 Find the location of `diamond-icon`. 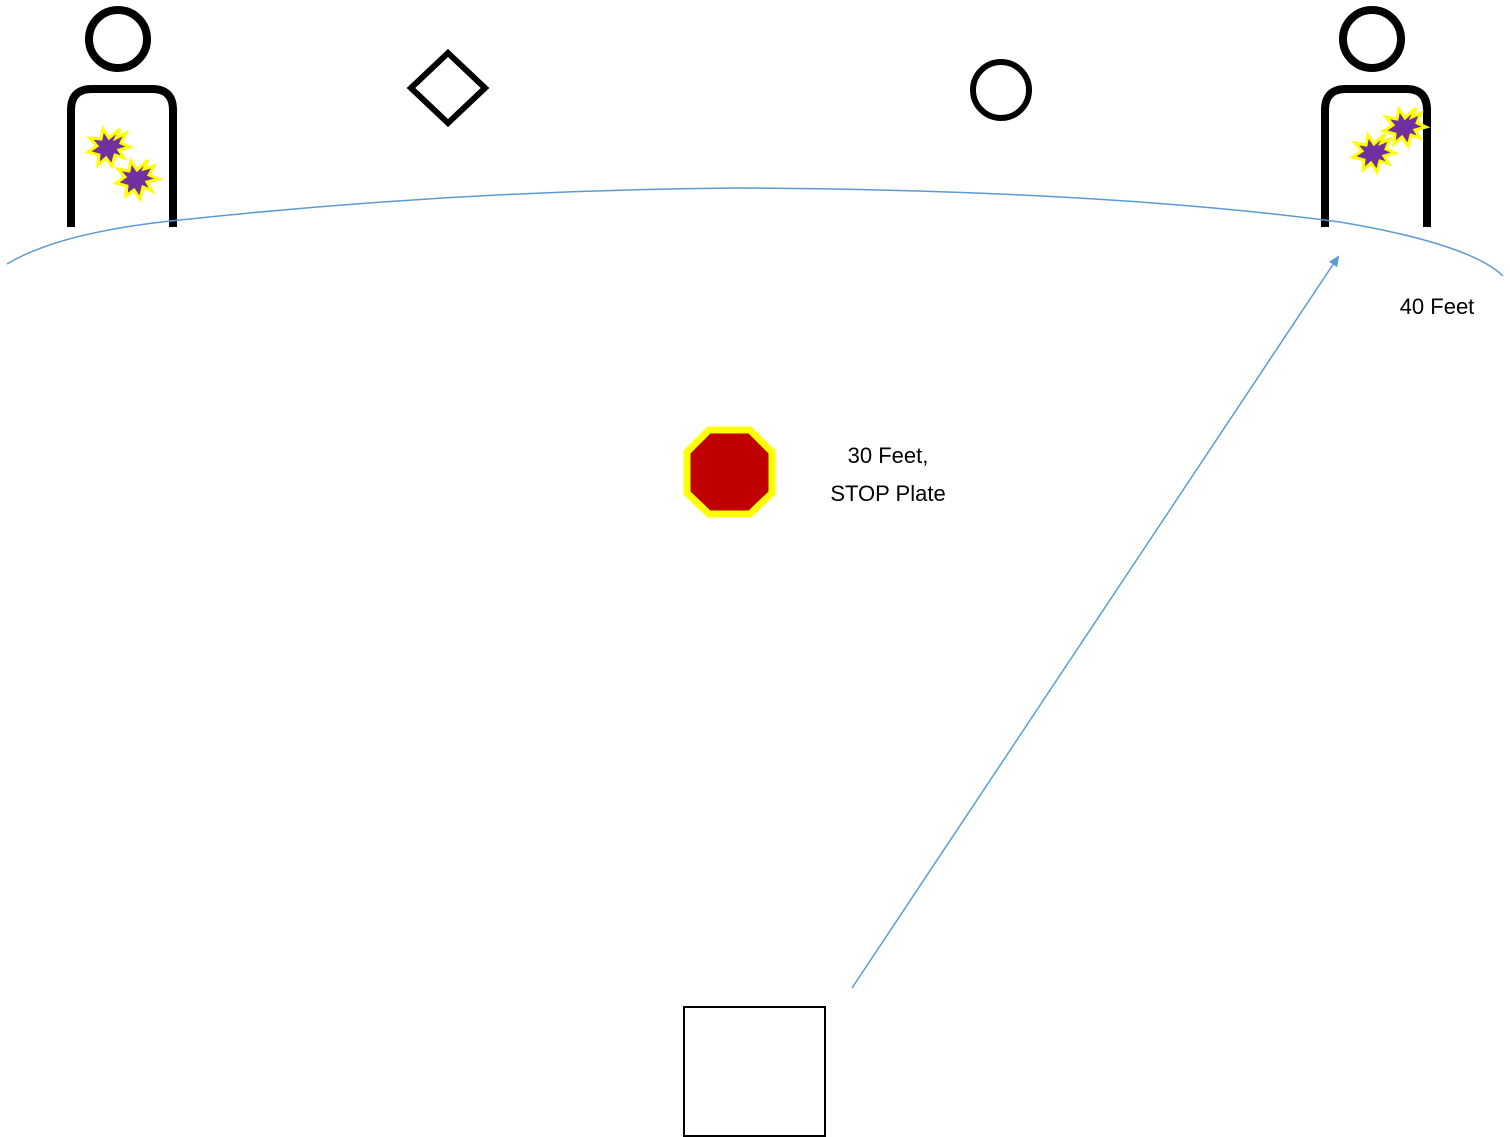

diamond-icon is located at coordinates (448, 88).